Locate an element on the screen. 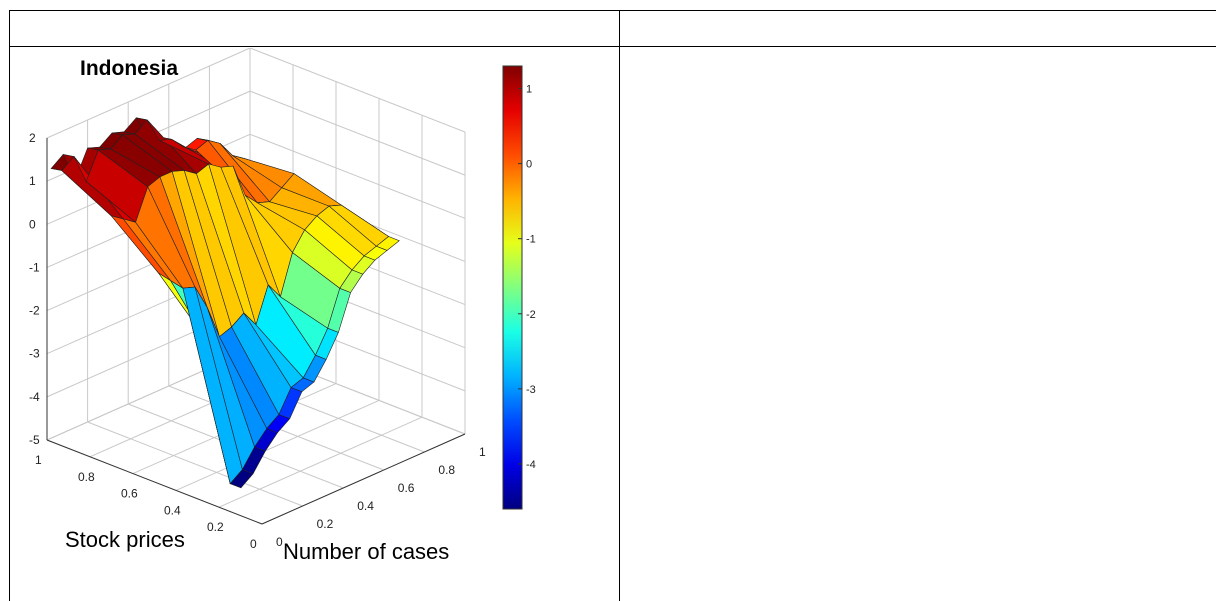  z-tick-label: 1 is located at coordinates (32, 181).